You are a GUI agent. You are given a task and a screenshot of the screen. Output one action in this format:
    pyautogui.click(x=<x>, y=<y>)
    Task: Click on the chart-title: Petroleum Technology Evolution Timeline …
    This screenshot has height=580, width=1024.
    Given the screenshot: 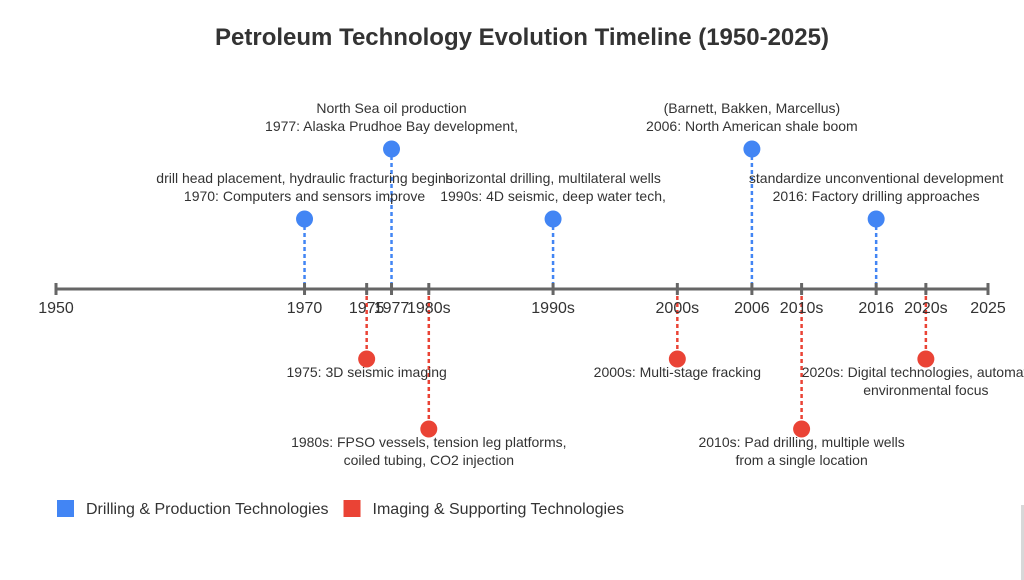 What is the action you would take?
    pyautogui.click(x=522, y=37)
    